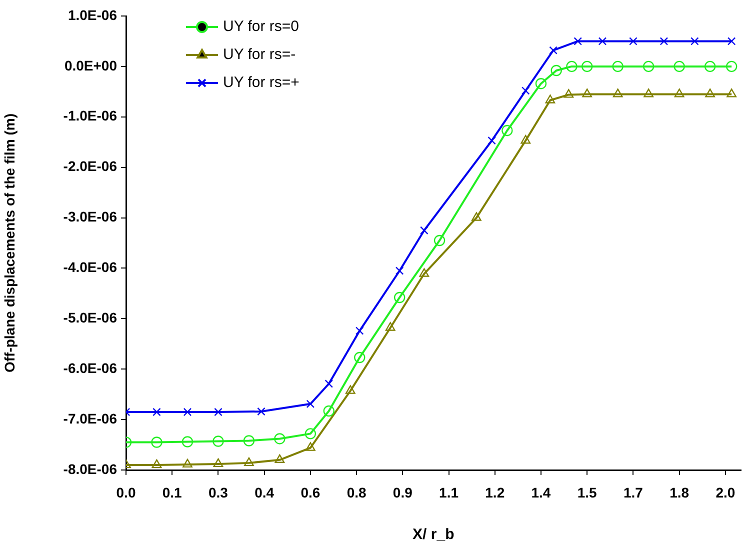  What do you see at coordinates (261, 83) in the screenshot?
I see `legend-label: UY for rs=+` at bounding box center [261, 83].